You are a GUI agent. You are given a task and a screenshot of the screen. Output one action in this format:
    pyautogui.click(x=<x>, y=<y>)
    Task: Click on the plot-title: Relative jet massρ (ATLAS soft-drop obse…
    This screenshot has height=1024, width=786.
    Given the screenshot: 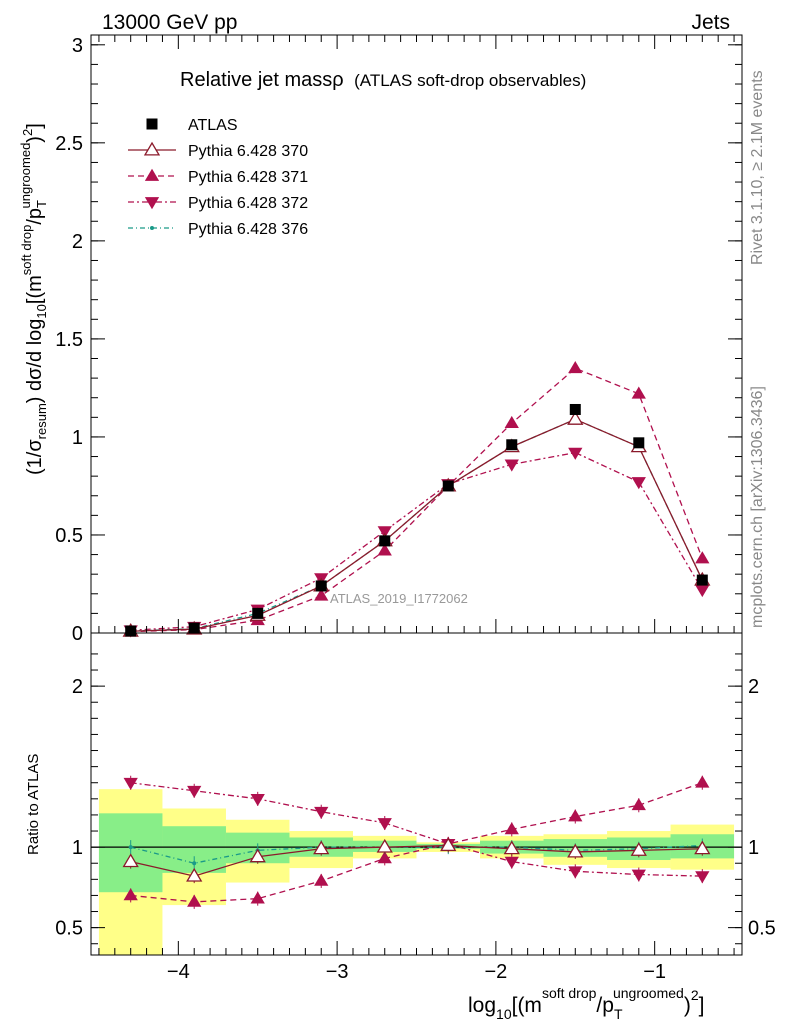 What is the action you would take?
    pyautogui.click(x=383, y=80)
    